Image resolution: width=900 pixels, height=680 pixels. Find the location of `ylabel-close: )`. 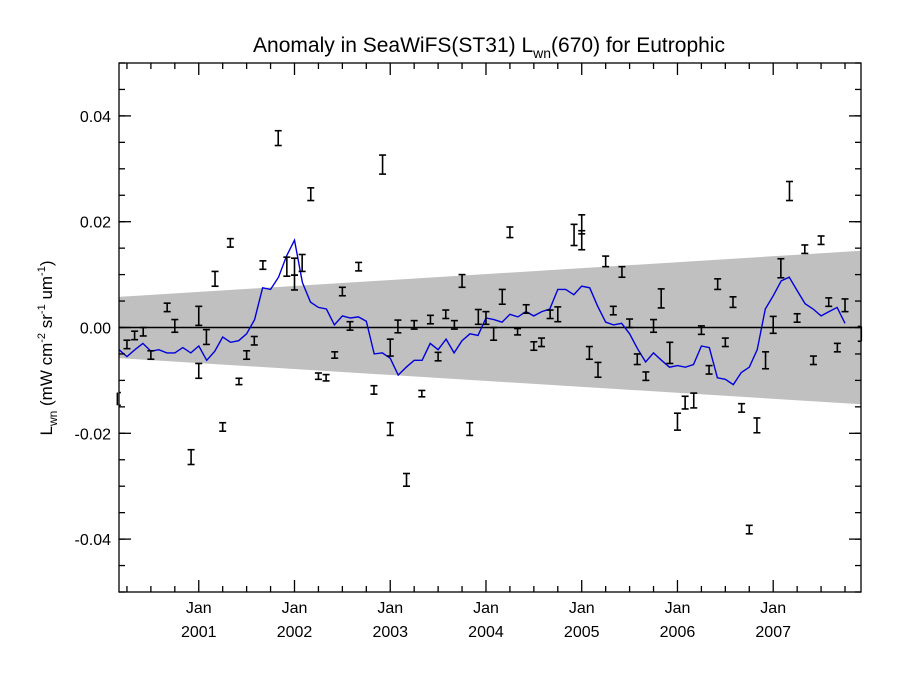

ylabel-close: ) is located at coordinates (46, 263).